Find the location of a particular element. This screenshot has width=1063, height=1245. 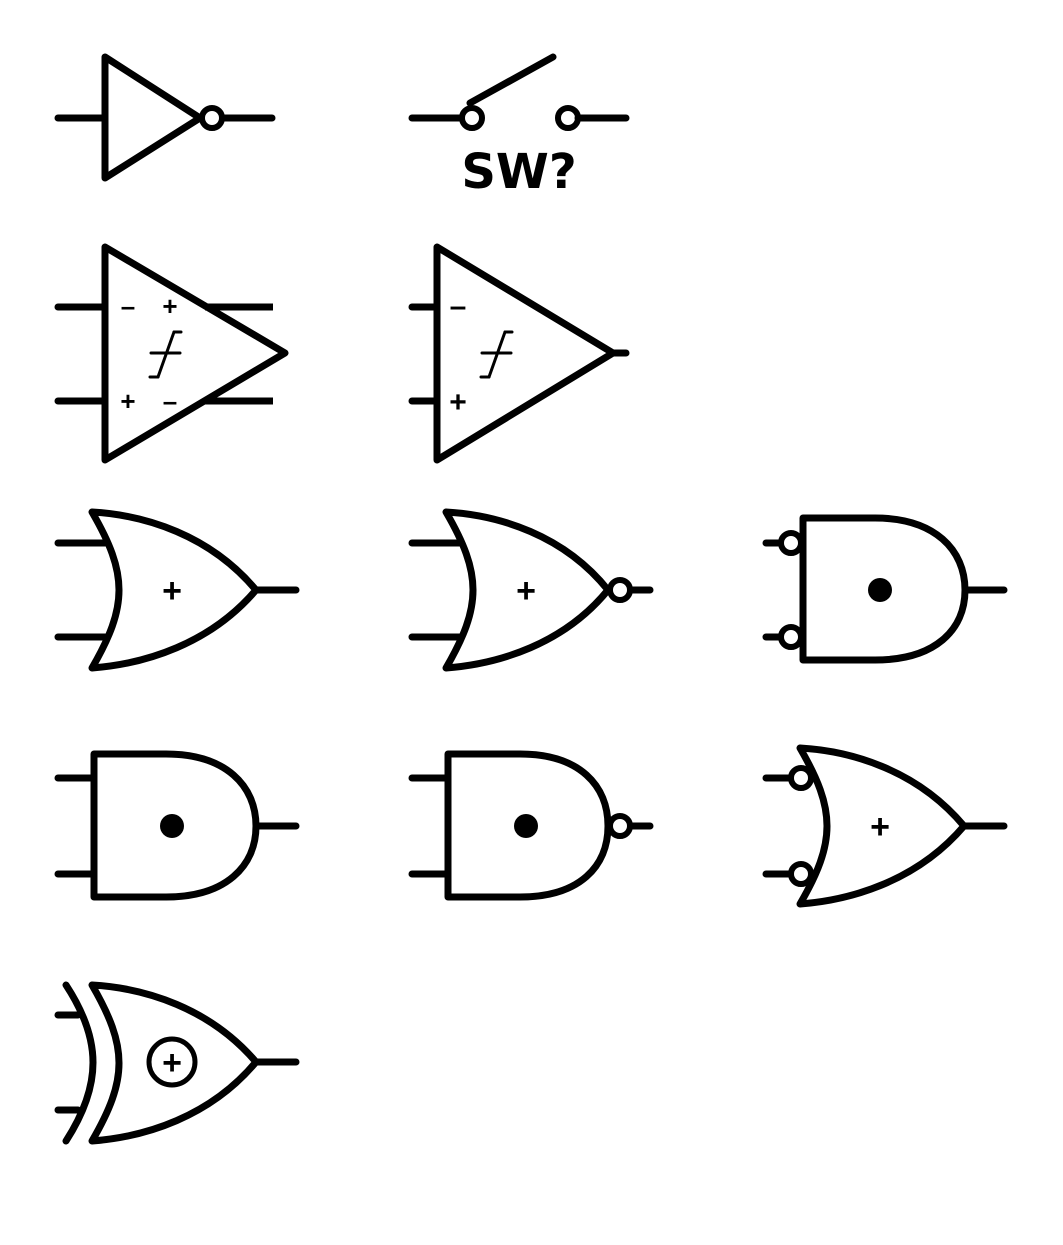

nand-gate-symbol is located at coordinates (531, 825).